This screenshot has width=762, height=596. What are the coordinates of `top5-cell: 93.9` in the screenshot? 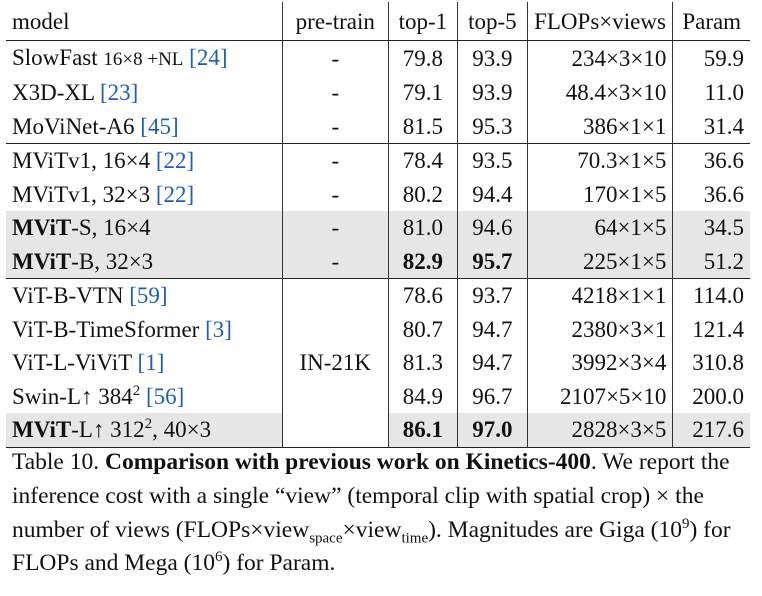 It's located at (492, 93).